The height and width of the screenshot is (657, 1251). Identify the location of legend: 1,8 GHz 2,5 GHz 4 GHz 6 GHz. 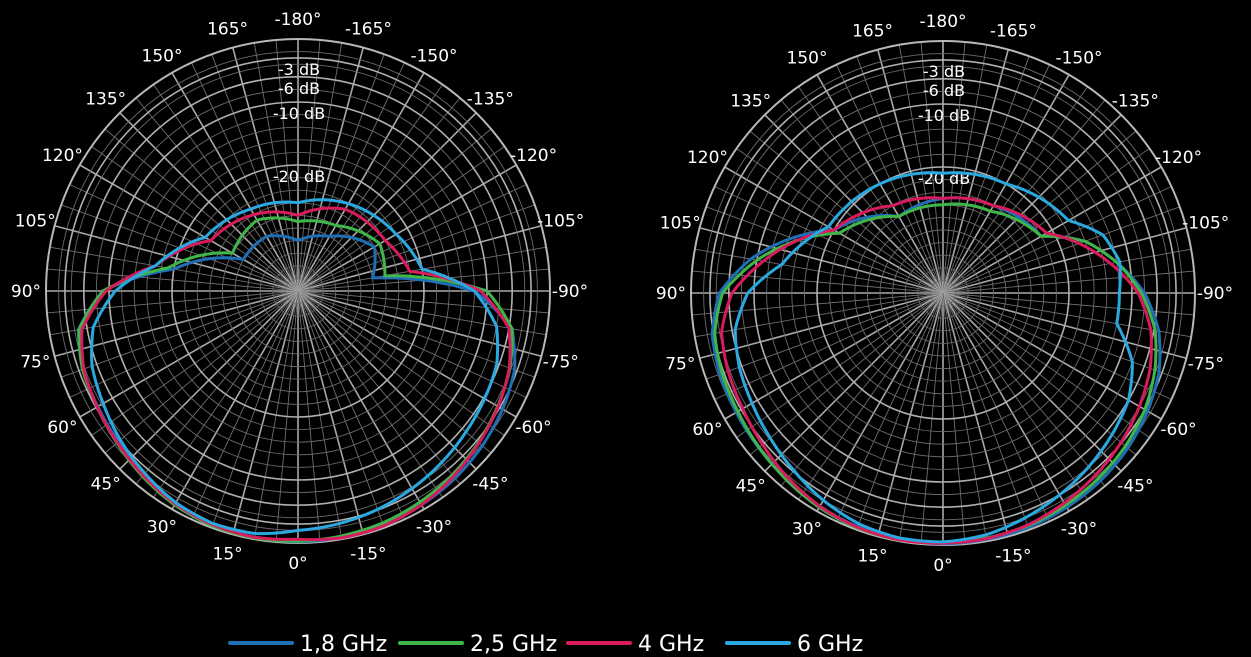
(545, 644).